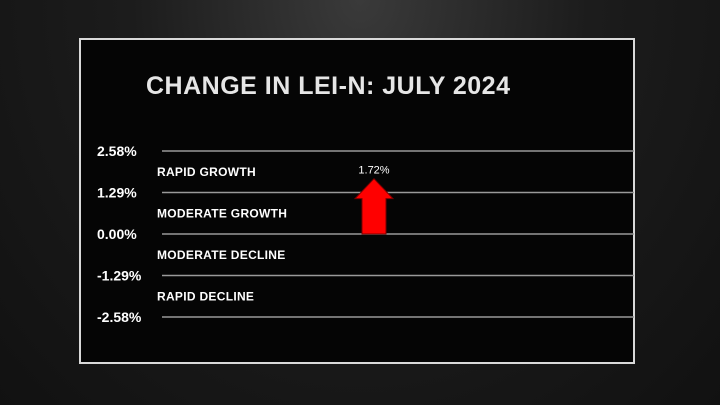  Describe the element at coordinates (119, 317) in the screenshot. I see `y-tick-label: -2.58%` at that location.